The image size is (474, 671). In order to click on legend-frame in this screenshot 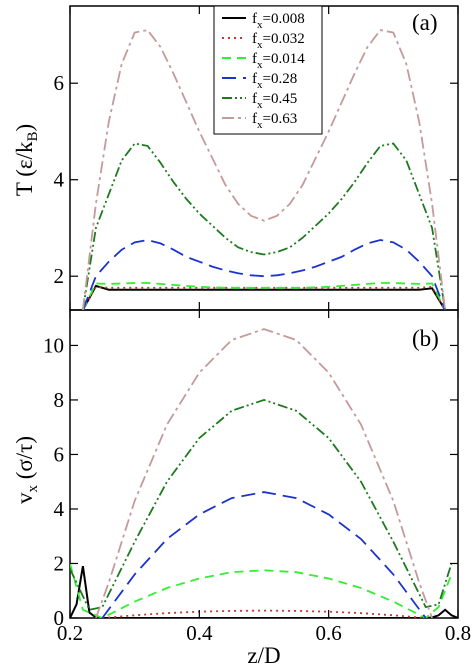, I will do `click(268, 70)`.